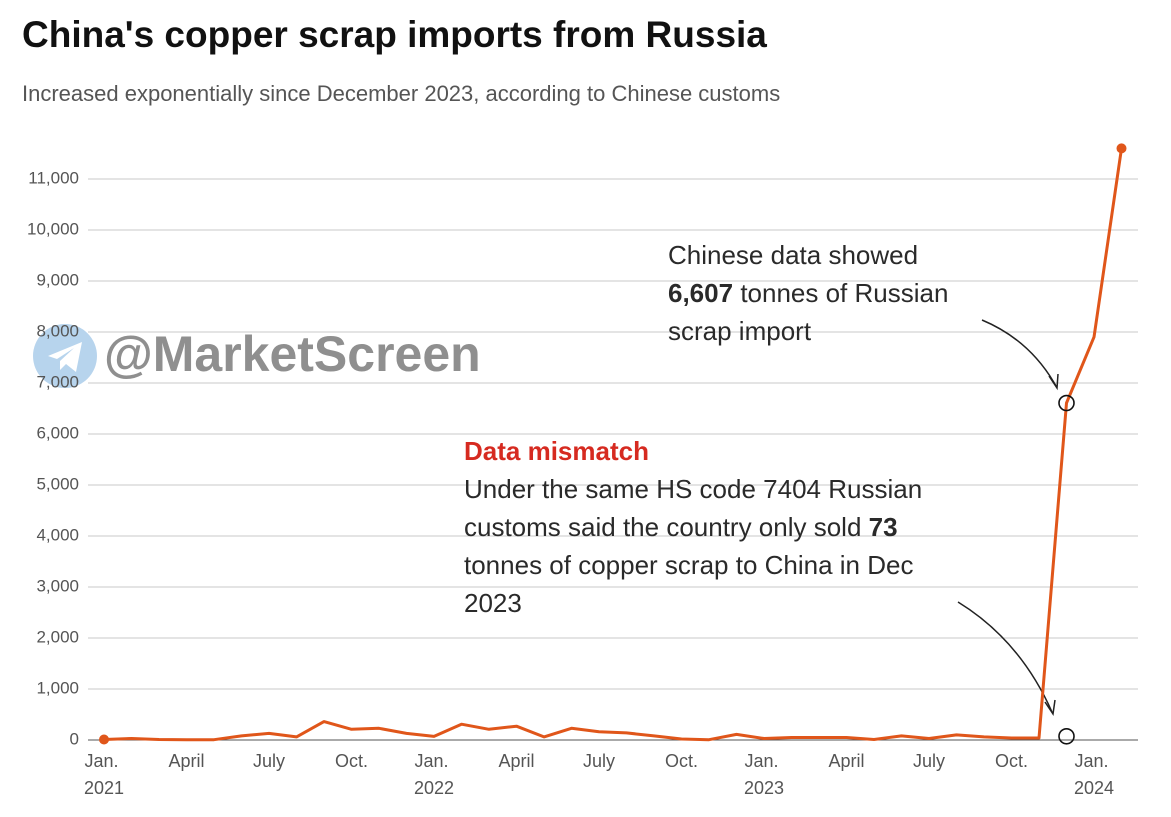  What do you see at coordinates (292, 354) in the screenshot?
I see `watermark-text: @MarketScreen` at bounding box center [292, 354].